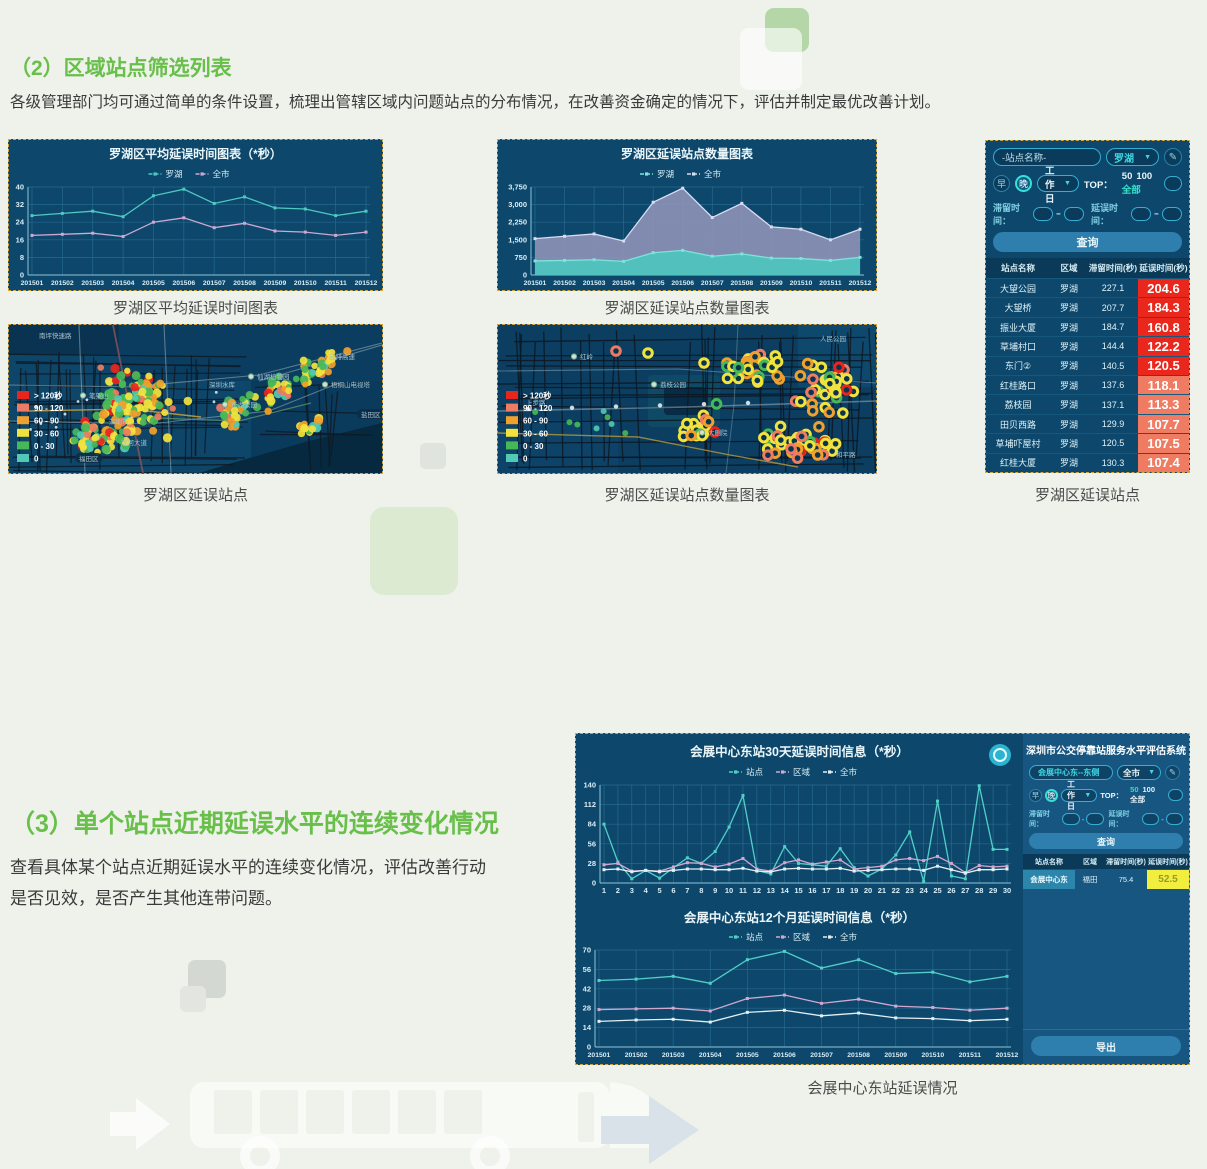 This screenshot has height=1169, width=1207. What do you see at coordinates (965, 890) in the screenshot?
I see `svg-text: 27` at bounding box center [965, 890].